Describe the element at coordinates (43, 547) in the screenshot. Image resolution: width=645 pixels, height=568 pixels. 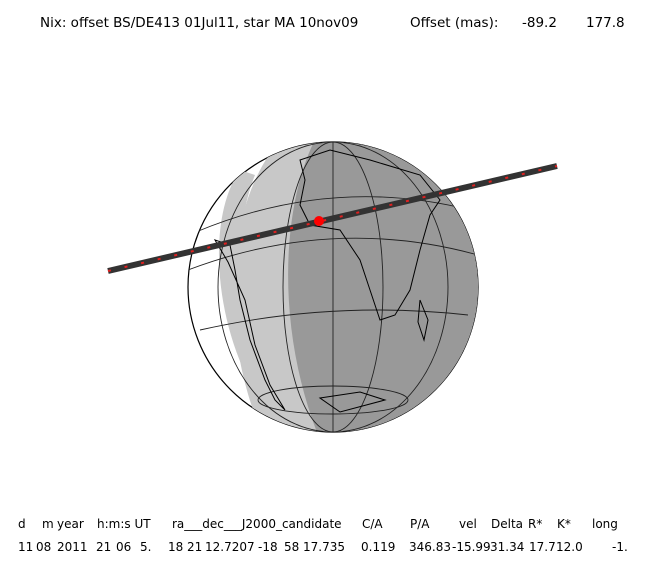
I see `cell: 08` at that location.